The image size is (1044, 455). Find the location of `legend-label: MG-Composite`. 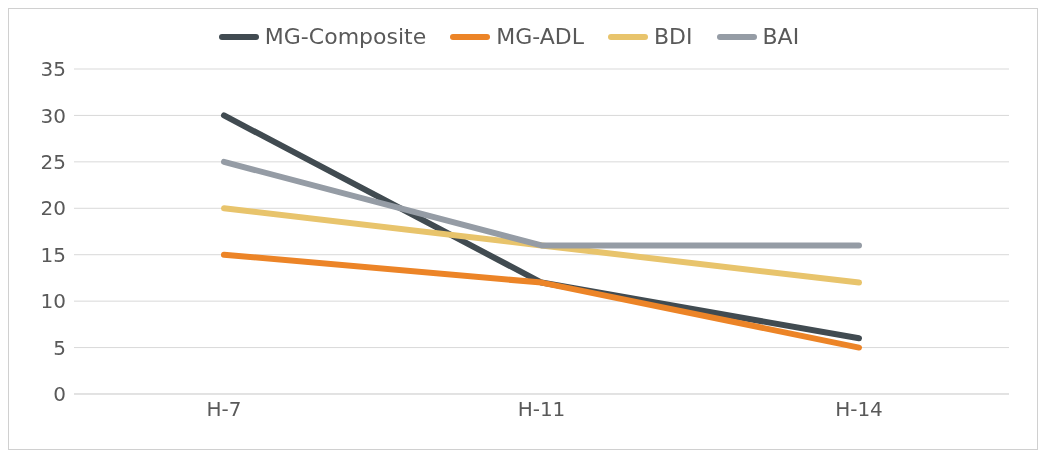

legend-label: MG-Composite is located at coordinates (345, 36).